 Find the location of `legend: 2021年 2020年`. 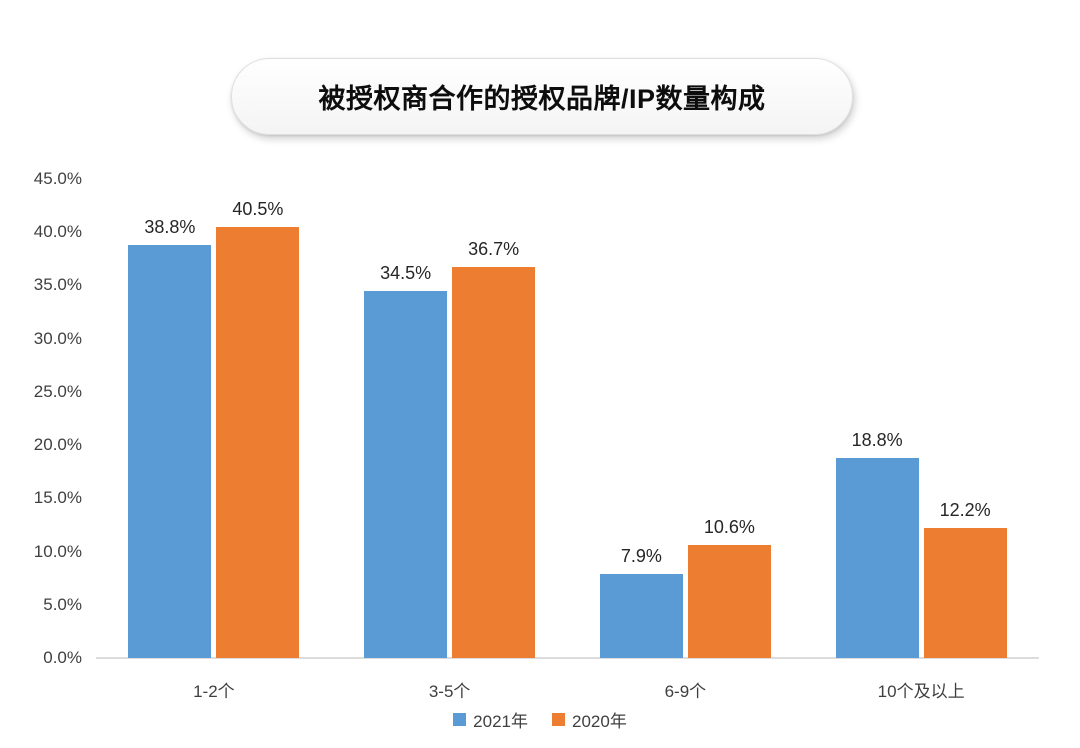

legend: 2021年 2020年 is located at coordinates (540, 719).